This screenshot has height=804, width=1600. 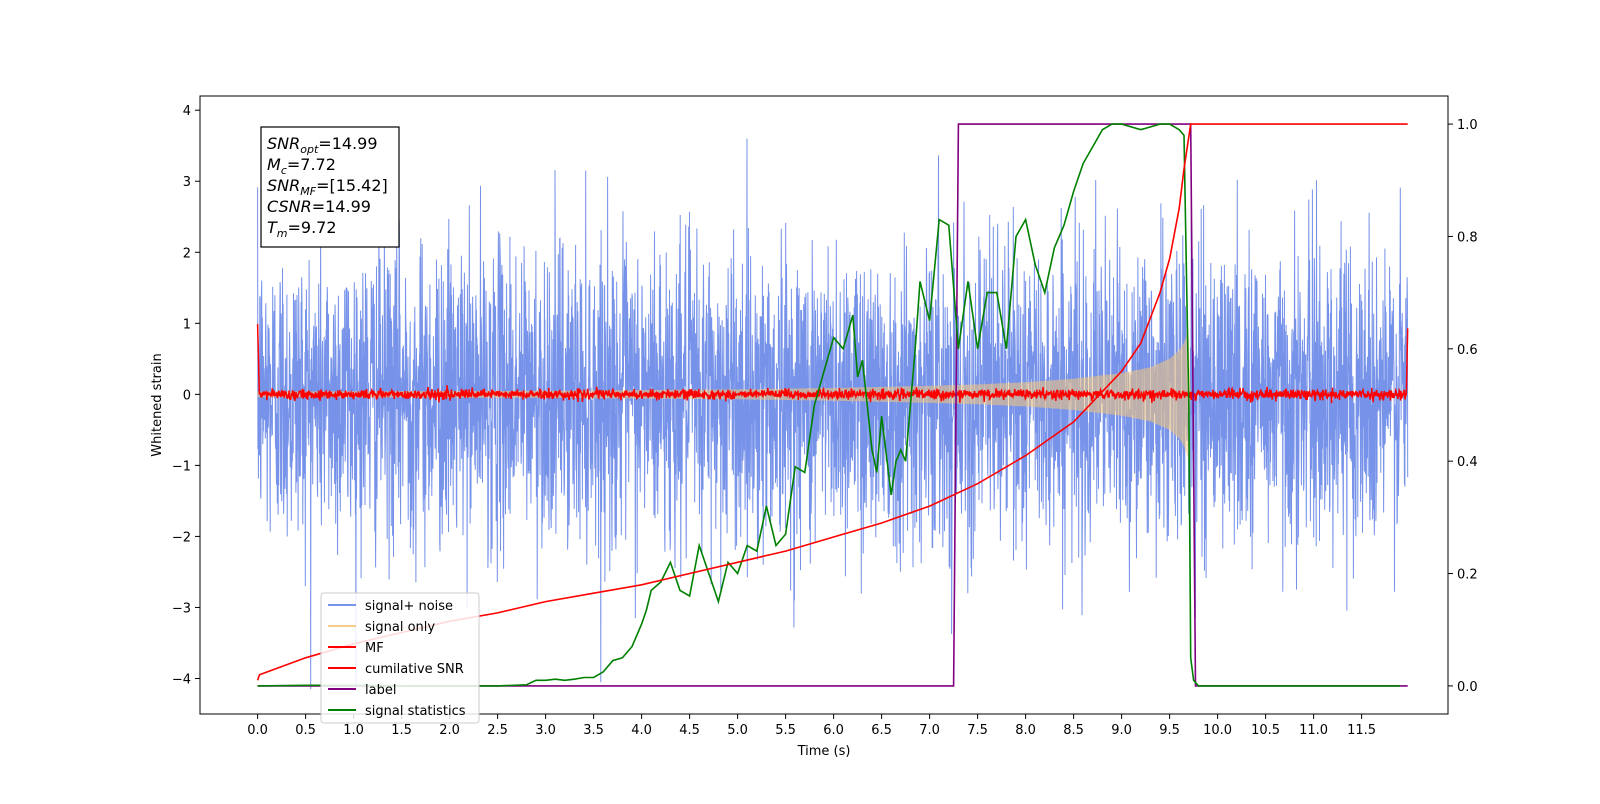 I want to click on annotation-symbol: M, so click(x=274, y=164).